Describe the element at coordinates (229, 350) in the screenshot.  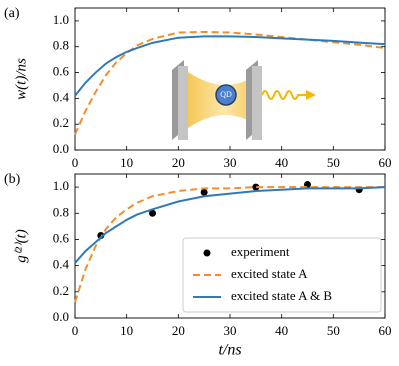
I see `x-axis-label: t/ns` at that location.